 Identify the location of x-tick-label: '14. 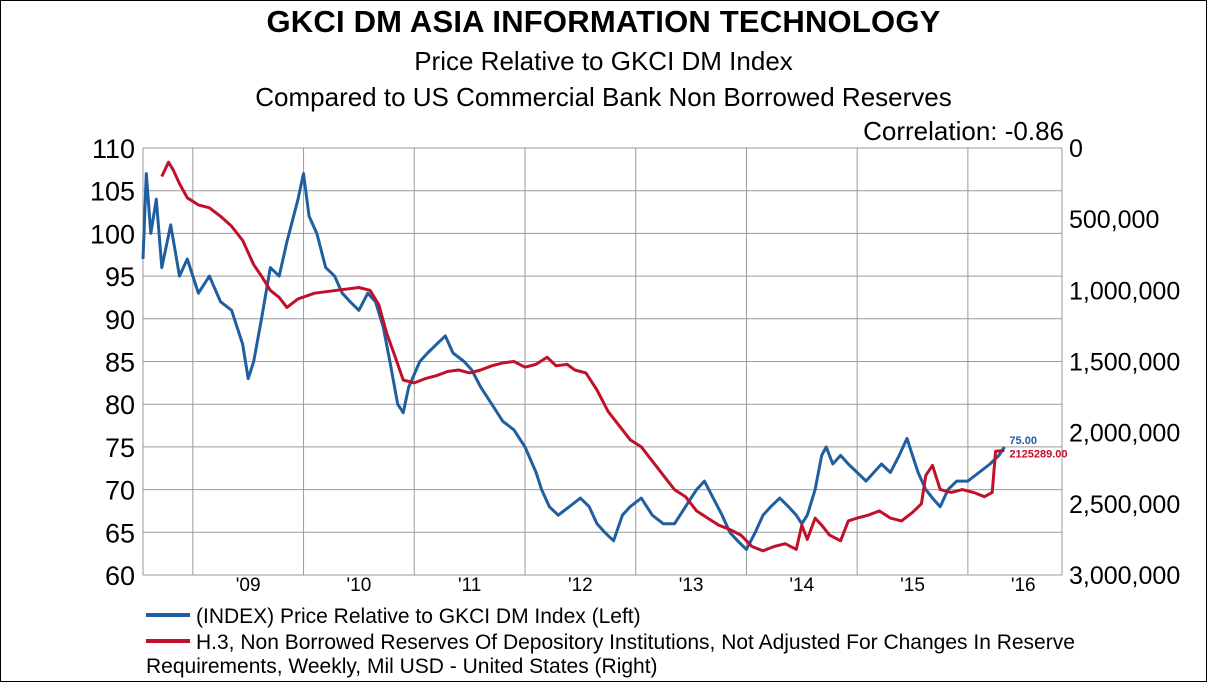
(801, 585).